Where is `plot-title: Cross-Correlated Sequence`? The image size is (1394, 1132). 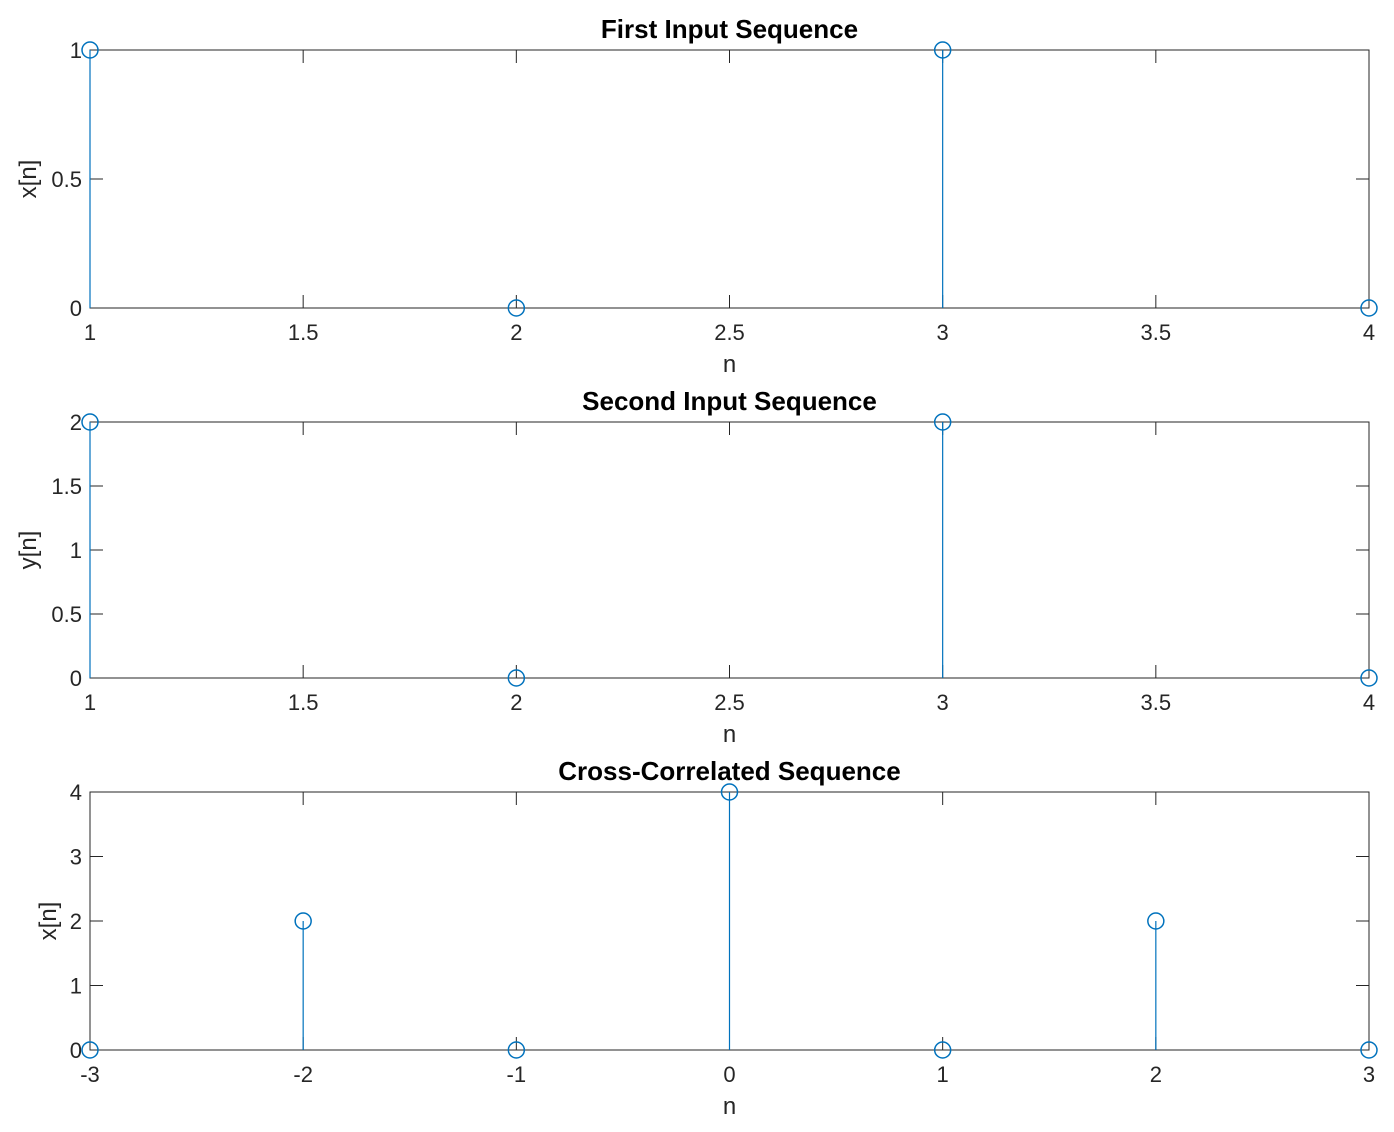 plot-title: Cross-Correlated Sequence is located at coordinates (729, 771).